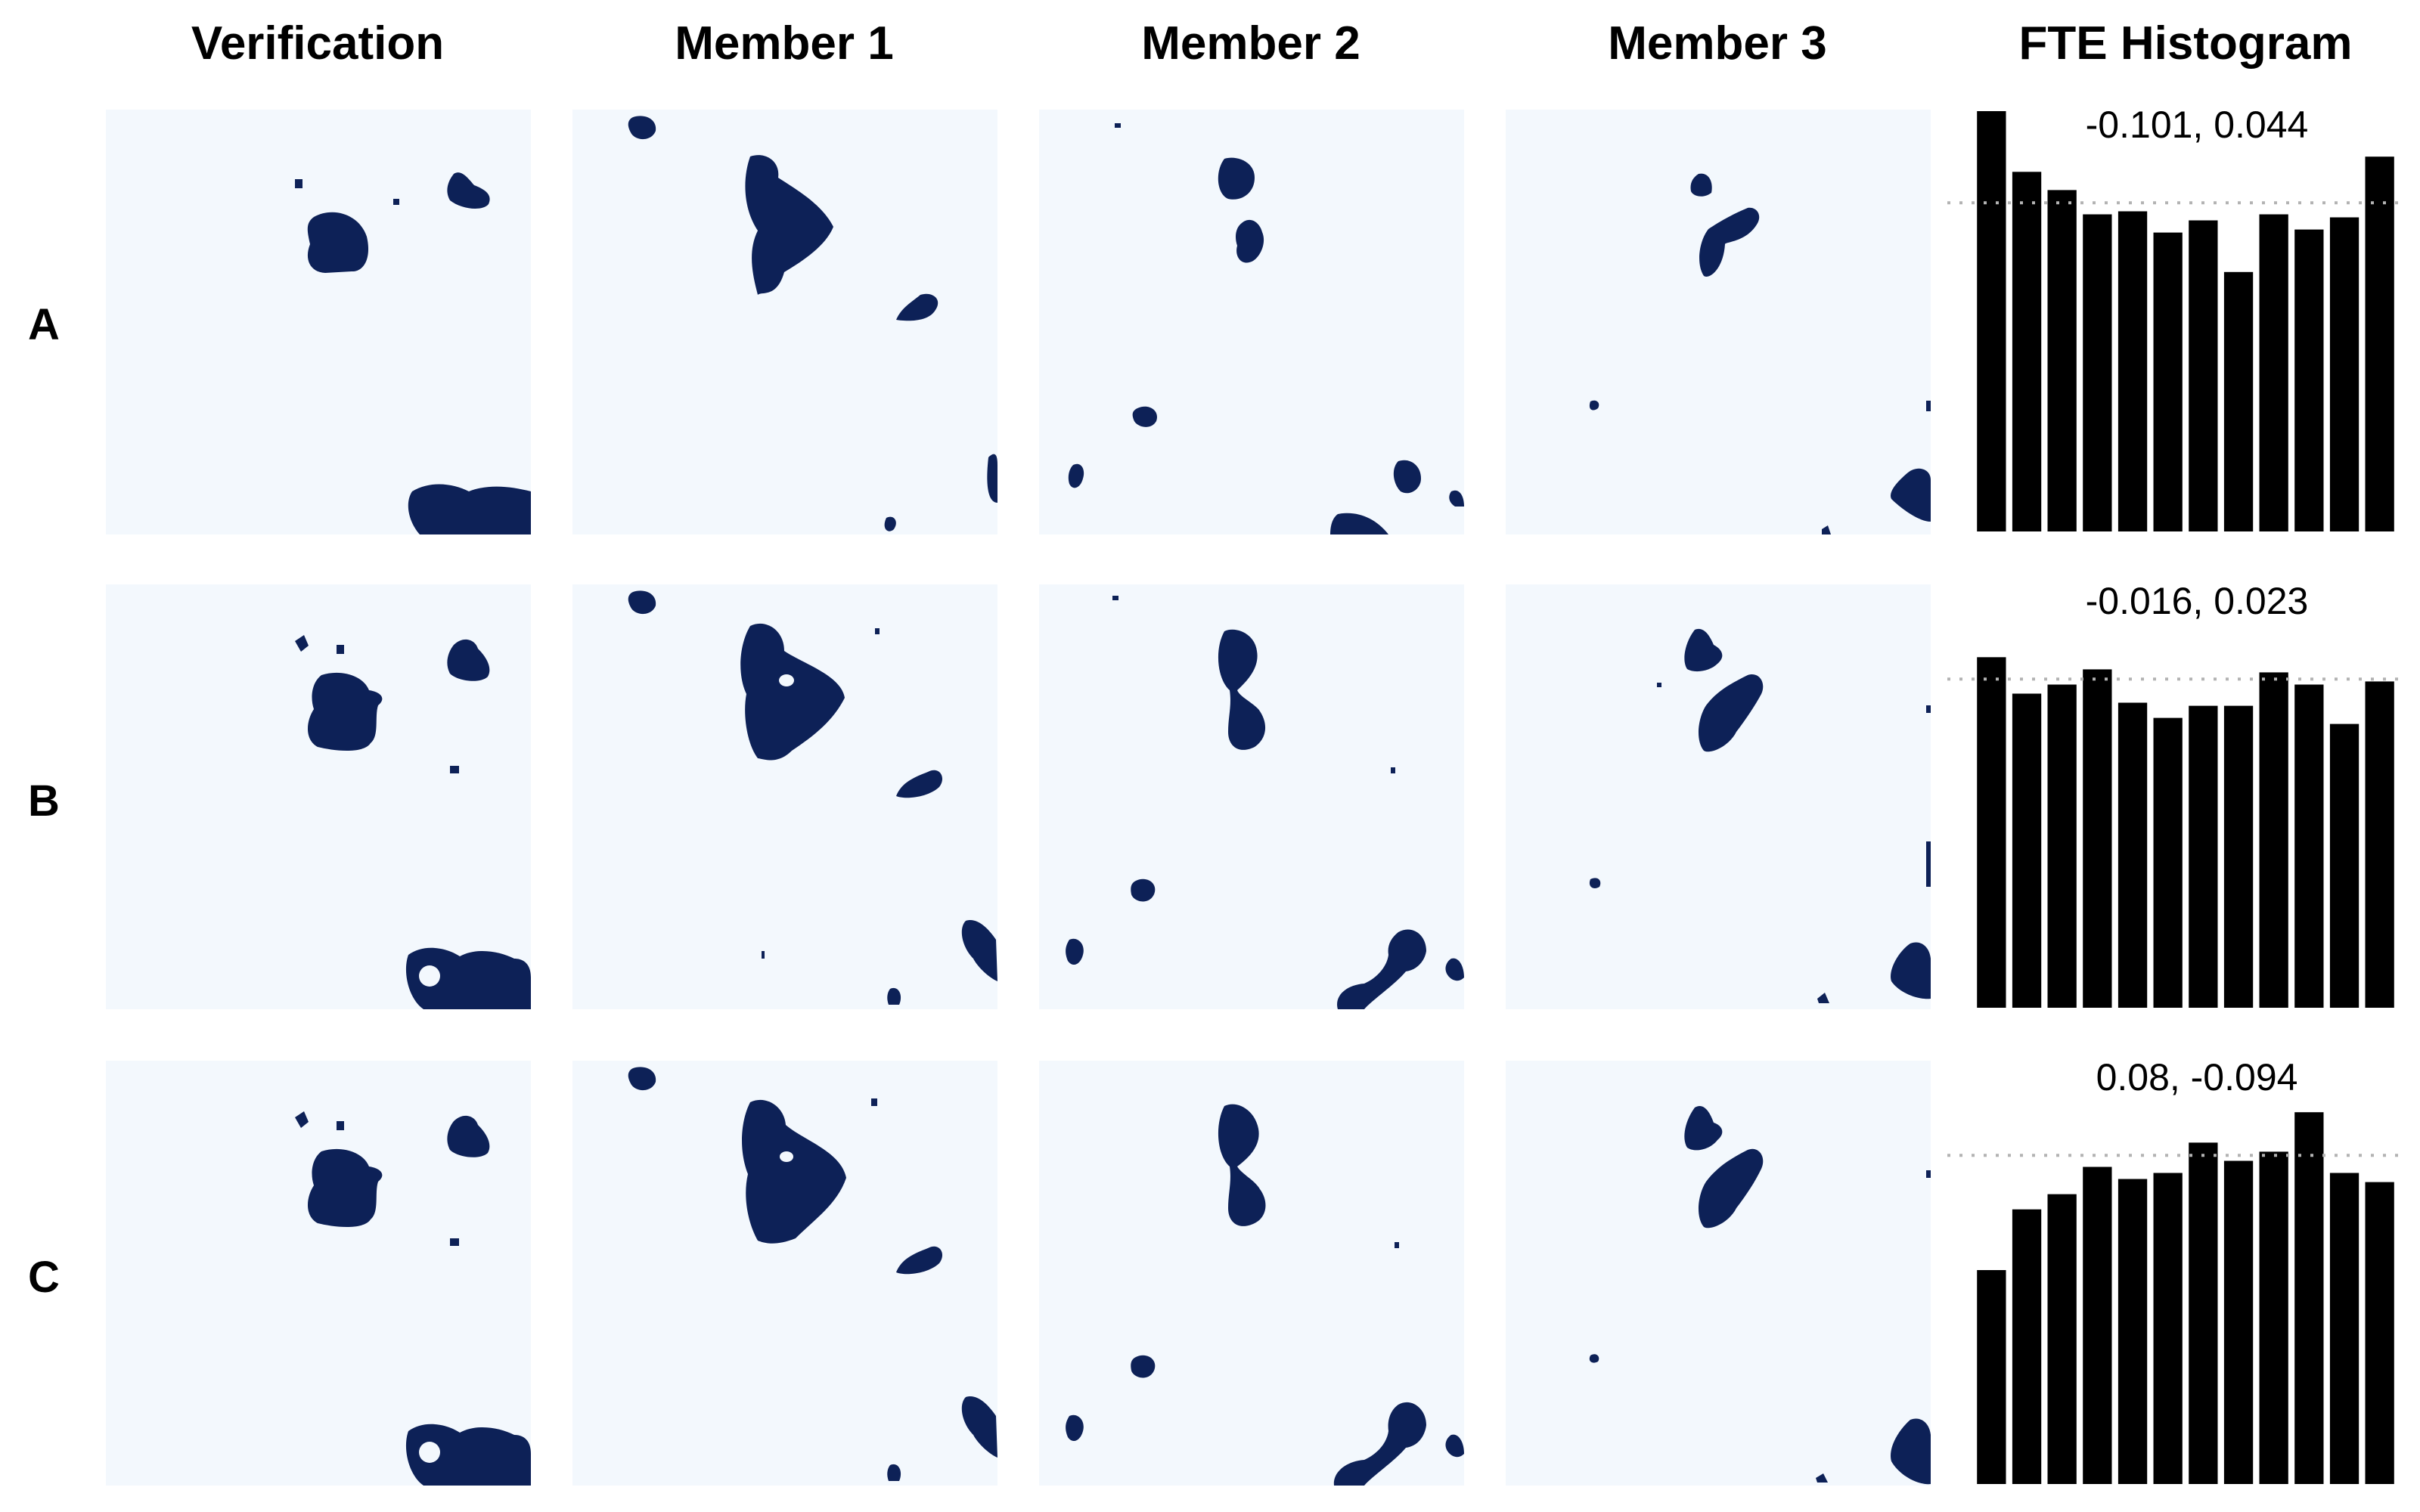 The height and width of the screenshot is (1512, 2420). What do you see at coordinates (2197, 602) in the screenshot?
I see `histogram-annotation: -0.016, 0.023` at bounding box center [2197, 602].